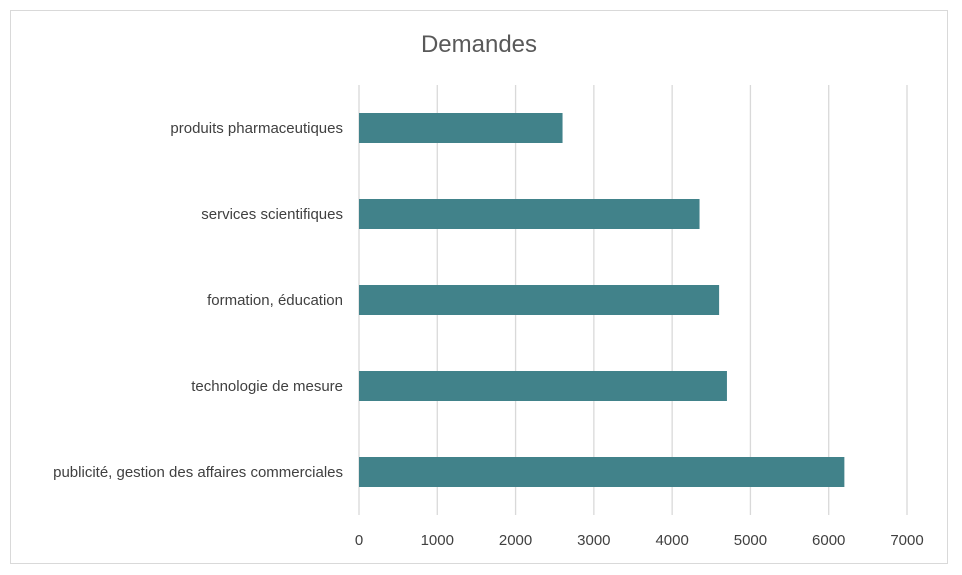 This screenshot has height=575, width=962. I want to click on chart-title: Demandes, so click(479, 44).